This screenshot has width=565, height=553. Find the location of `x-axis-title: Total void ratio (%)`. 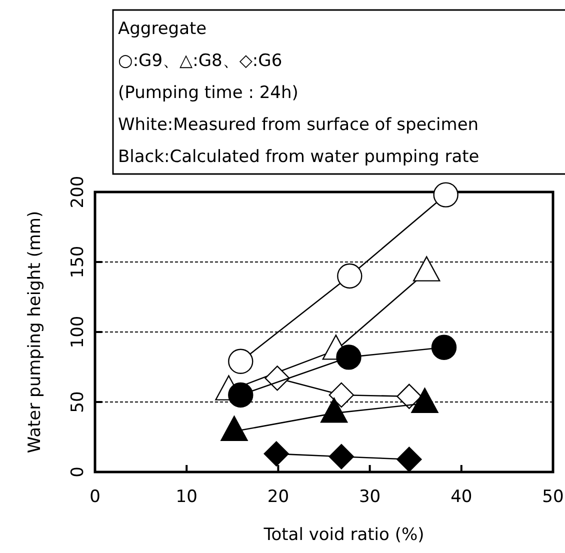

x-axis-title: Total void ratio (%) is located at coordinates (343, 535).